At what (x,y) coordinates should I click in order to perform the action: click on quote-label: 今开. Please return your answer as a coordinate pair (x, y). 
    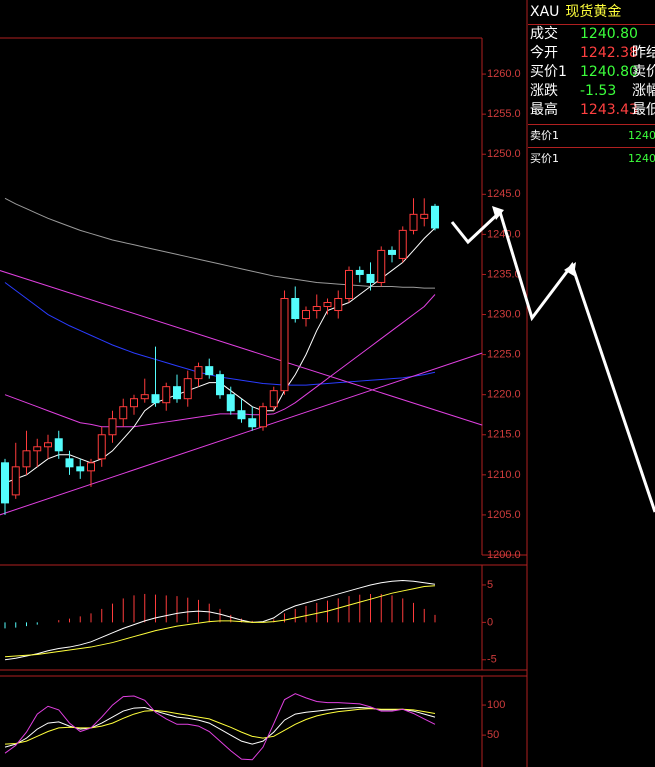
    Looking at the image, I should click on (544, 53).